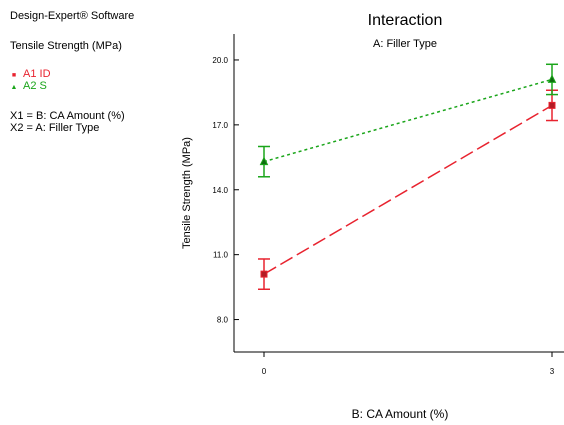 This screenshot has width=564, height=425. I want to click on y-axis-label: Tensile Strength (MPa), so click(187, 193).